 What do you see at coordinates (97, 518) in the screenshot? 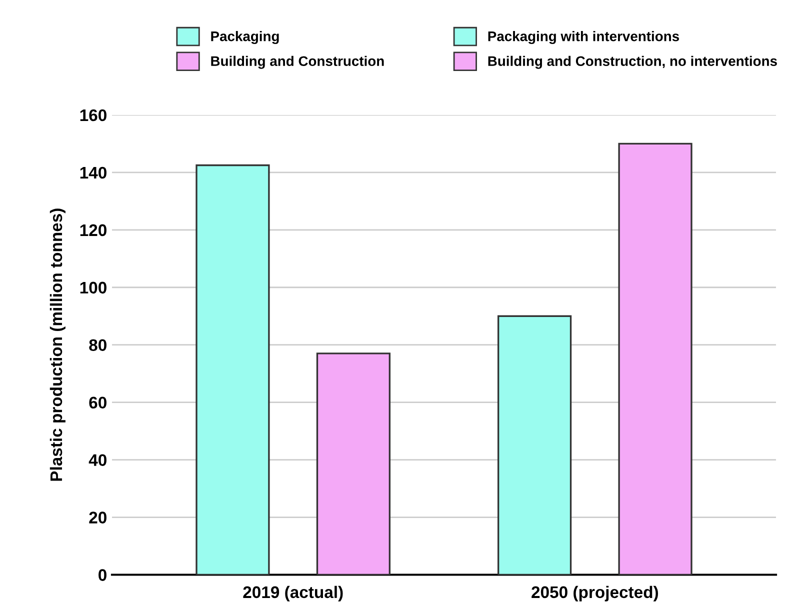
I see `y-tick-label: 20` at bounding box center [97, 518].